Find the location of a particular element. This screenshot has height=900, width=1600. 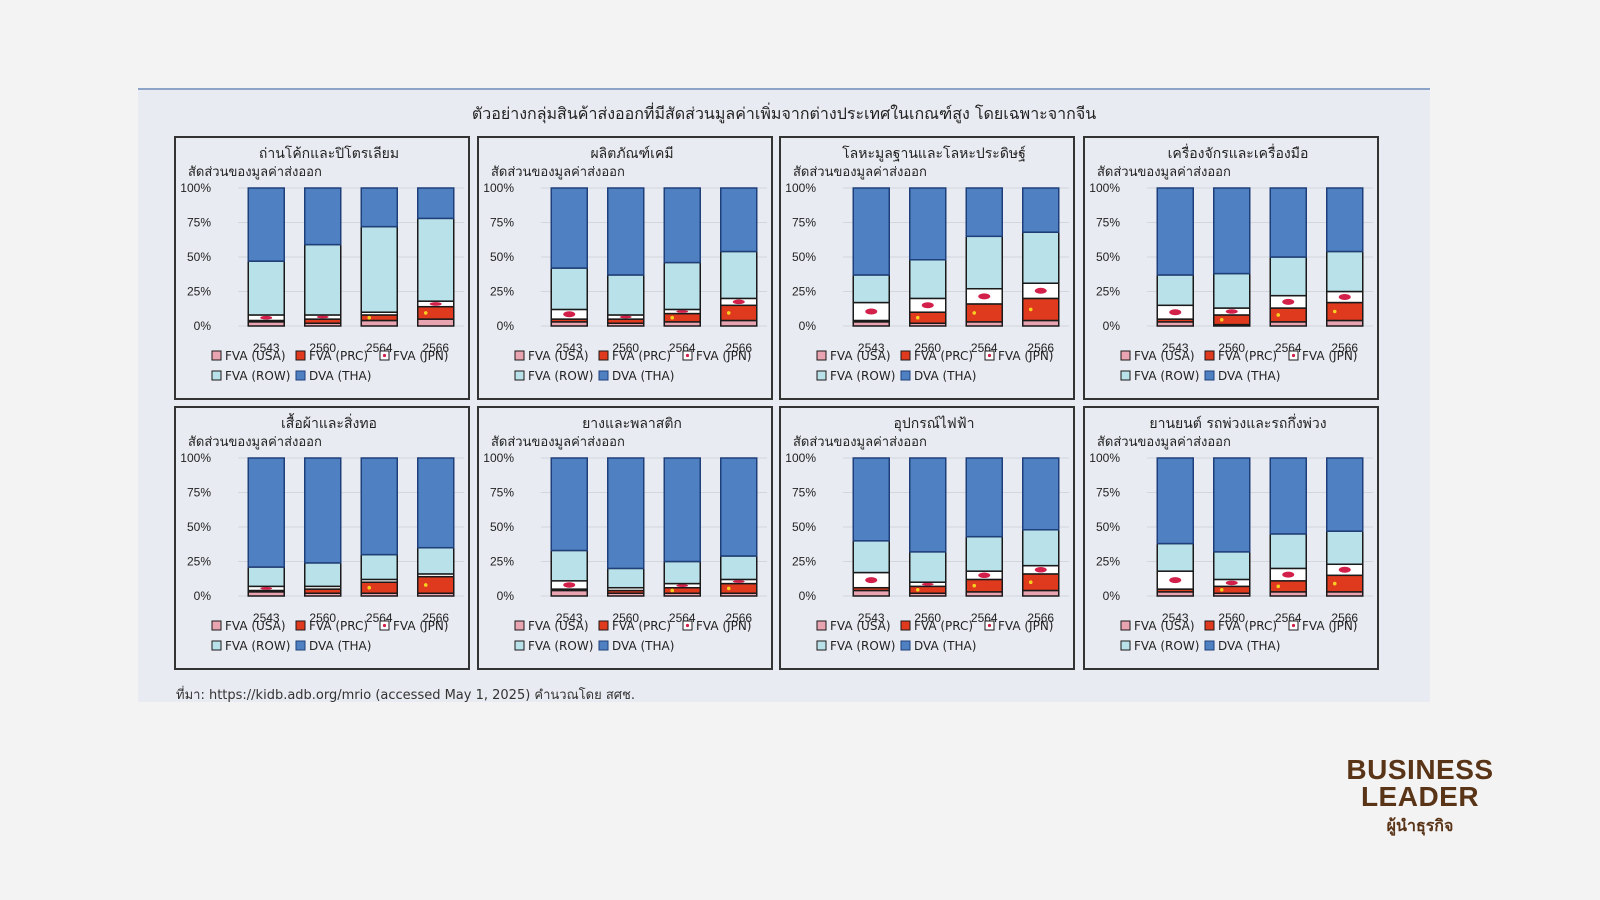

x-tick-label: 2566 is located at coordinates (1344, 348).